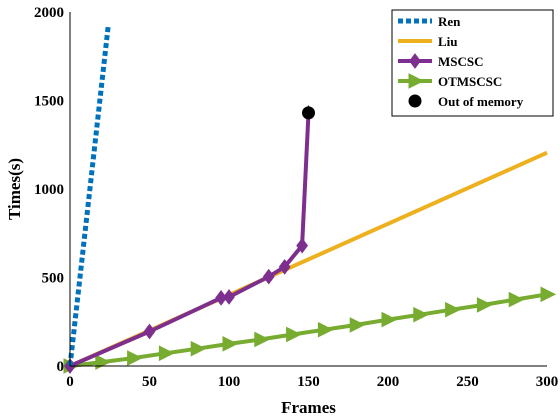 This screenshot has width=560, height=420. What do you see at coordinates (428, 41) in the screenshot?
I see `legend-item-liu: Liu` at bounding box center [428, 41].